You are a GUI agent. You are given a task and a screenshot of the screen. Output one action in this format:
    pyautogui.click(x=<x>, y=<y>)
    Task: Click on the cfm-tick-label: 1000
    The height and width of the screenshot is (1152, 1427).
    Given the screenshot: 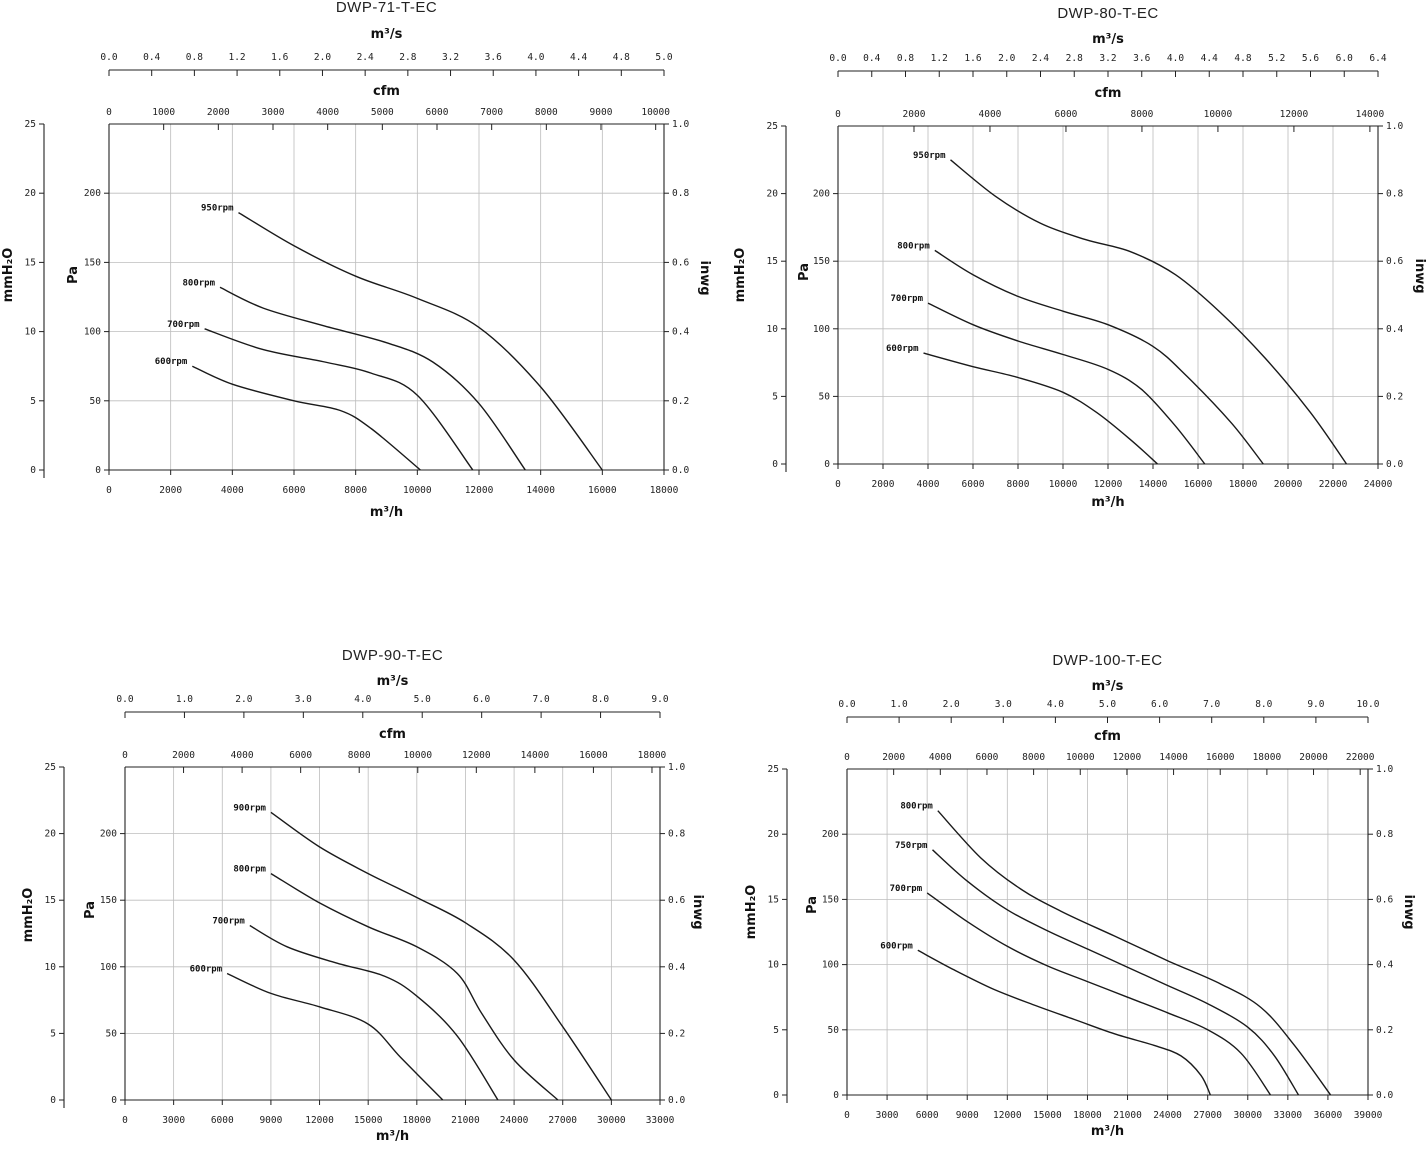 What is the action you would take?
    pyautogui.click(x=163, y=112)
    